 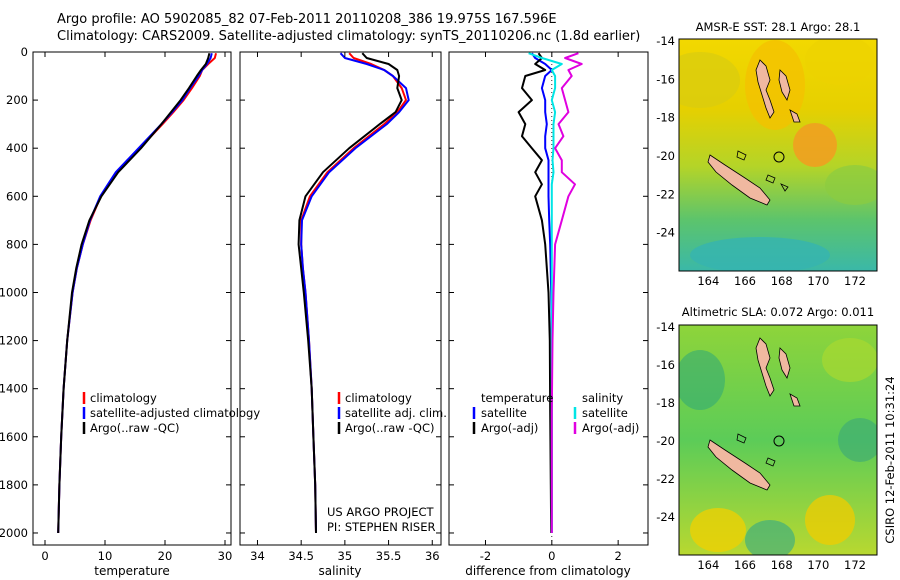 I want to click on series-line-climatology, so click(x=137, y=293).